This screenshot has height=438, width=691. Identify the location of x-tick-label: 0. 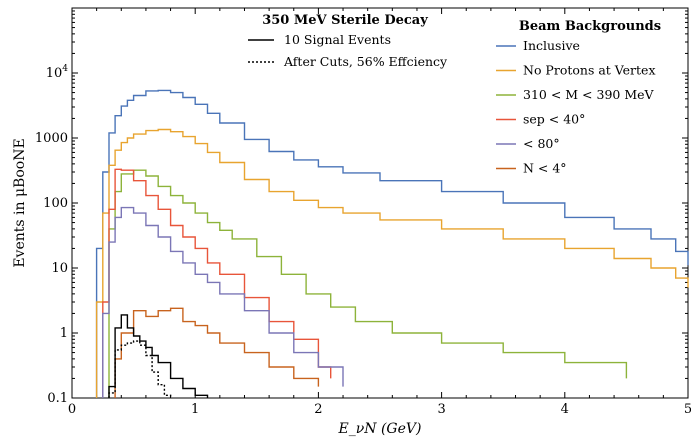
(72, 409).